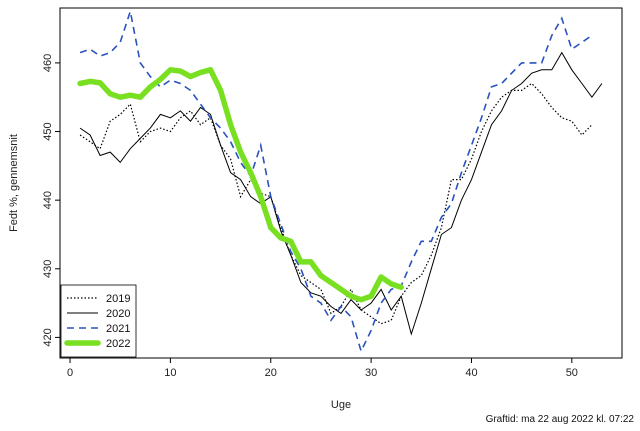  Describe the element at coordinates (559, 419) in the screenshot. I see `graph-timestamp: Graftid: ma 22 aug 2022 kl. 07:22` at that location.